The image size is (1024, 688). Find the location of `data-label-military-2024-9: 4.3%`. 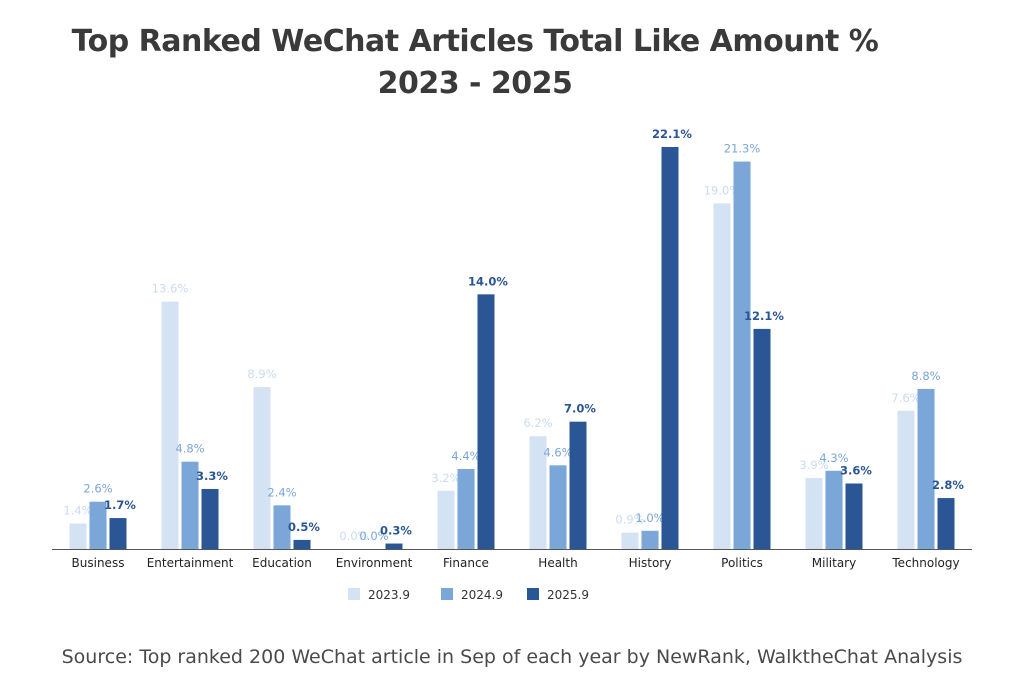

data-label-military-2024-9: 4.3% is located at coordinates (833, 458).